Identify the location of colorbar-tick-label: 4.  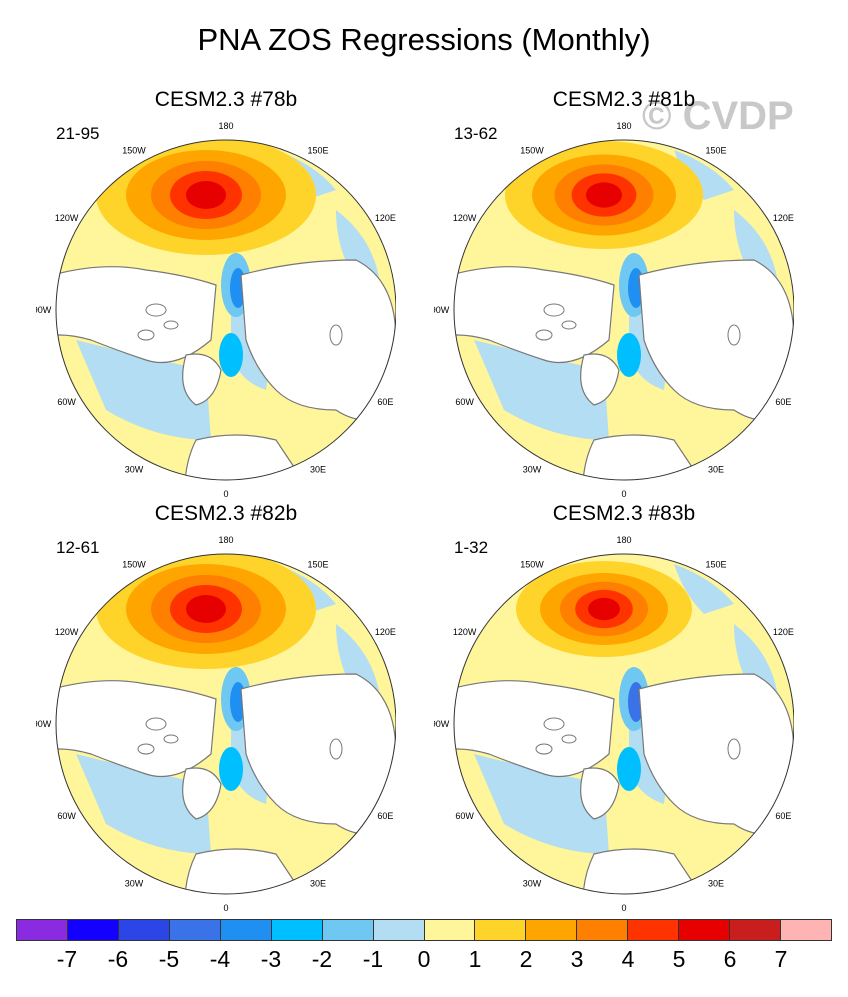
(628, 959).